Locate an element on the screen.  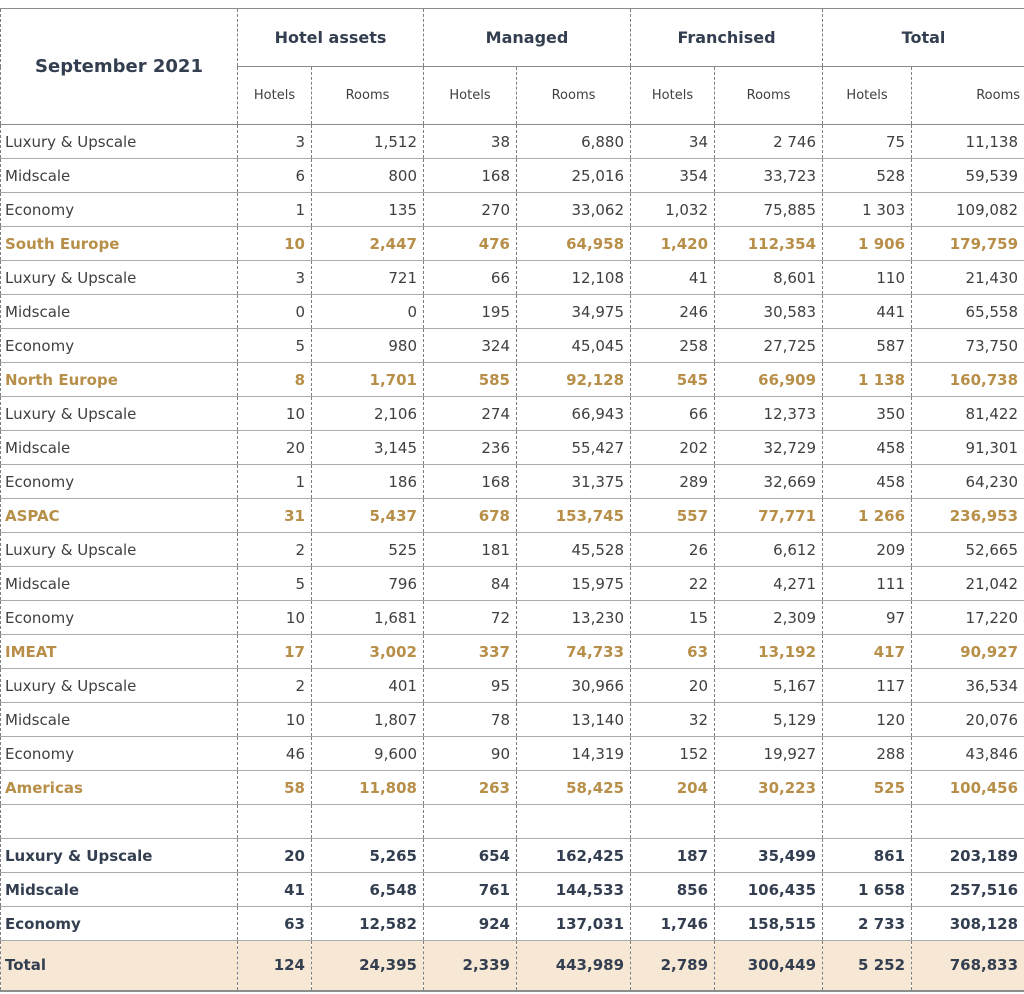
rooms-value: 17,220 is located at coordinates (967, 617).